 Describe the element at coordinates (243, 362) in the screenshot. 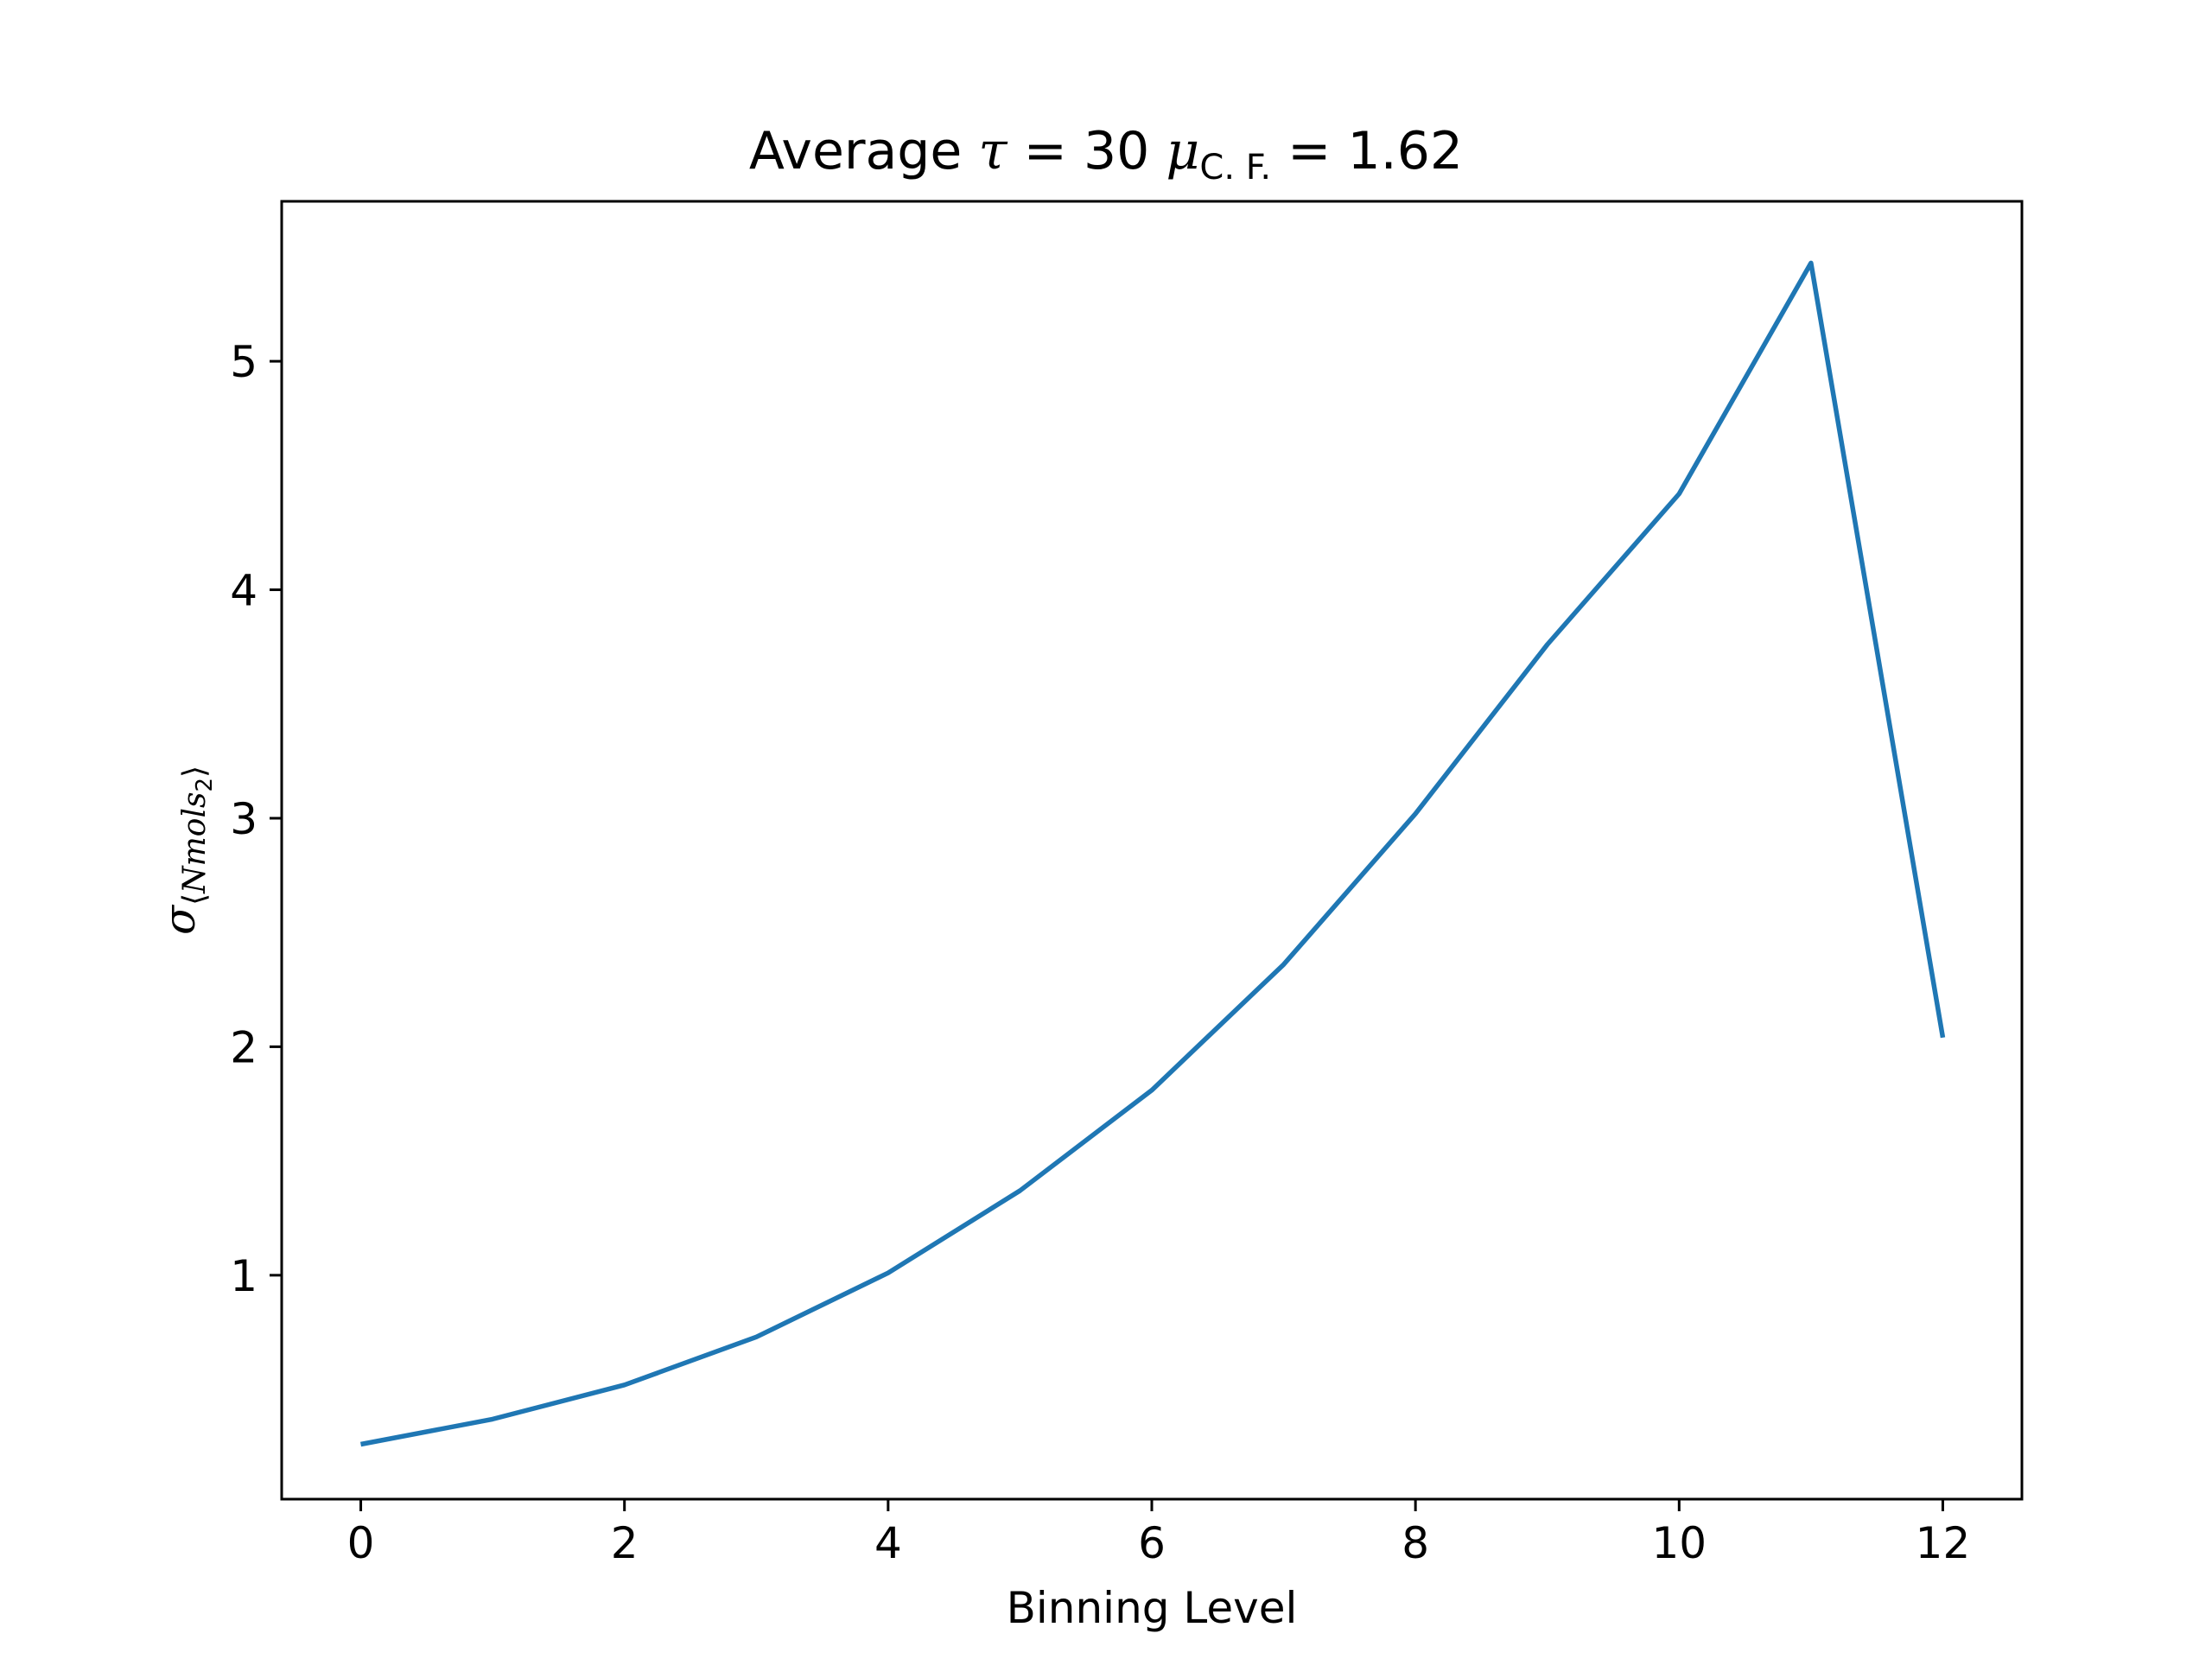

I see `y-tick-label: 5` at that location.